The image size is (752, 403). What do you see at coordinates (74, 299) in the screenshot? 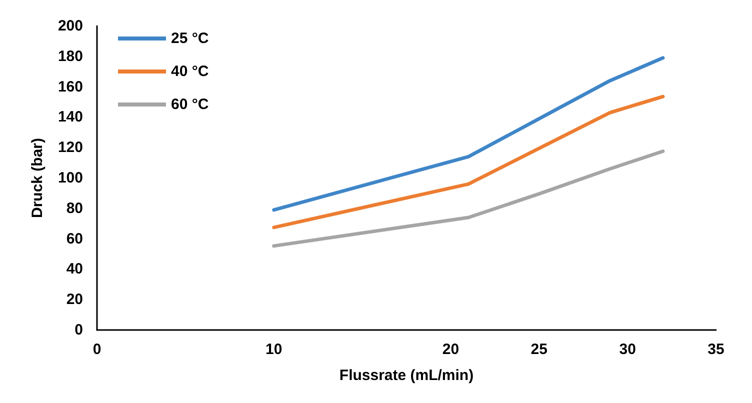
I see `y-tick-label: 20` at bounding box center [74, 299].